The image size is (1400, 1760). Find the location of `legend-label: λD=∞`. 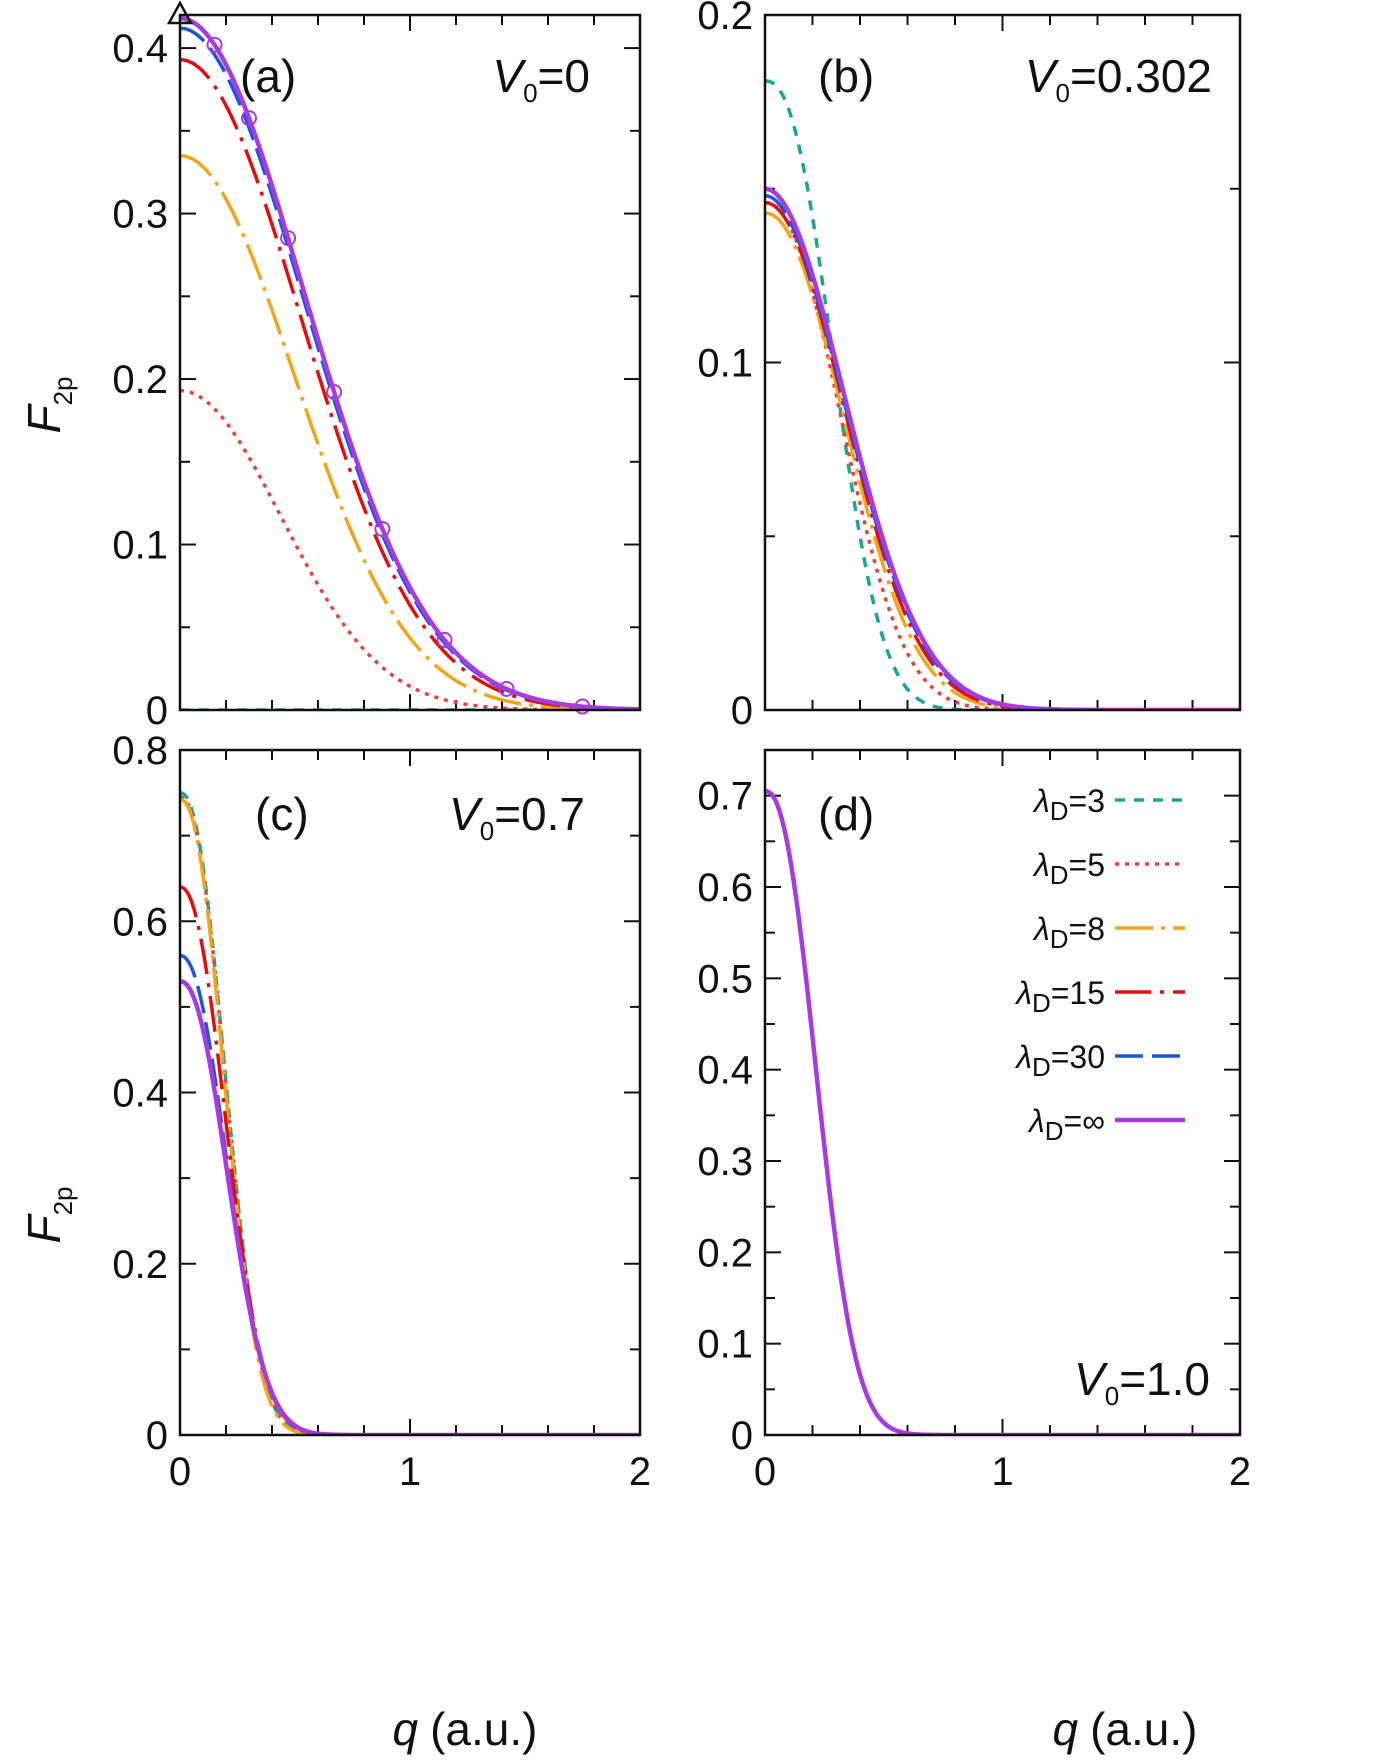

legend-label: λD=∞ is located at coordinates (1066, 1124).